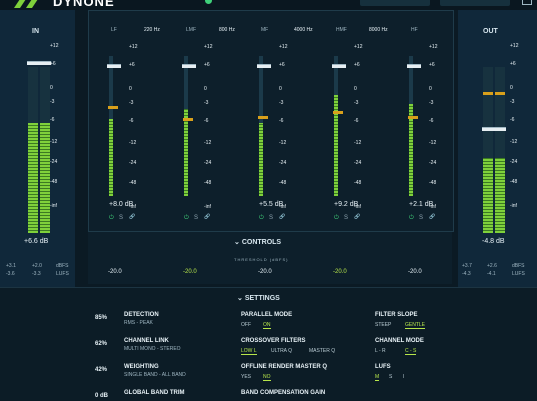 Image resolution: width=537 pixels, height=401 pixels. What do you see at coordinates (466, 274) in the screenshot?
I see `output-stat: -4.3` at bounding box center [466, 274].